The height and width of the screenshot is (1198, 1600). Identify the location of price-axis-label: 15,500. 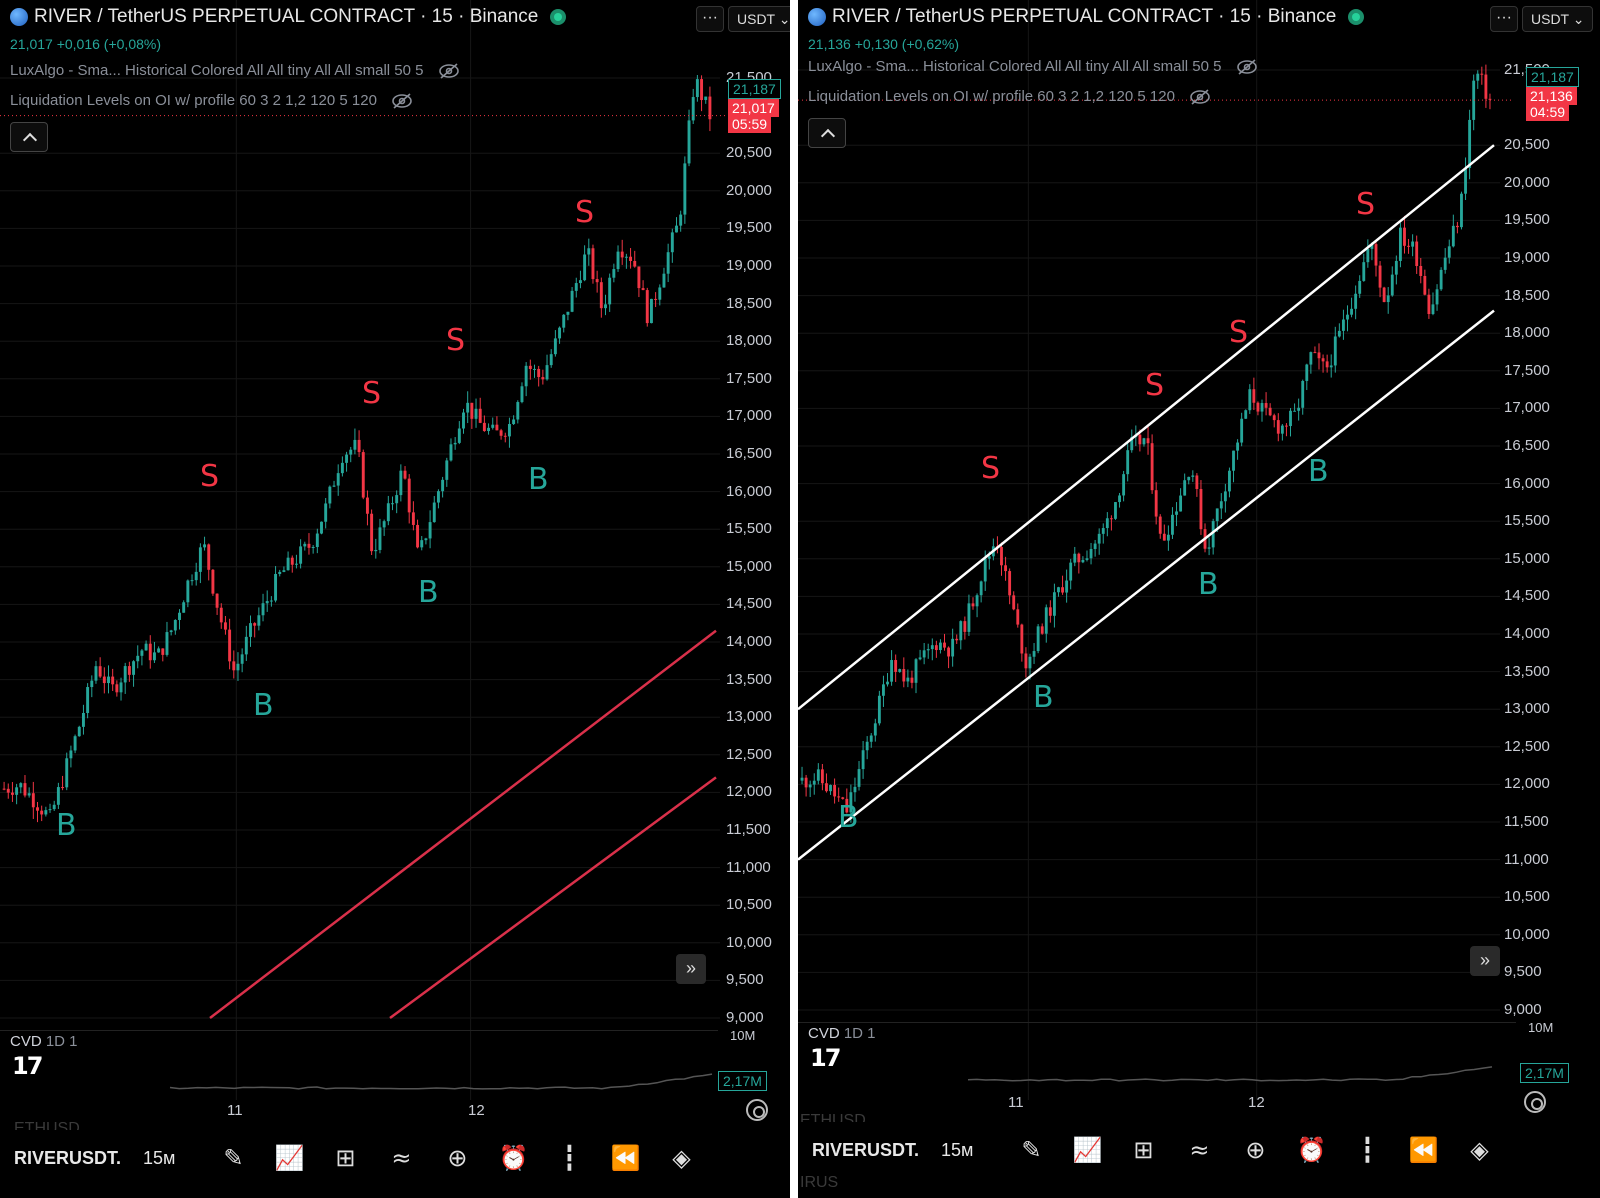
(1527, 521).